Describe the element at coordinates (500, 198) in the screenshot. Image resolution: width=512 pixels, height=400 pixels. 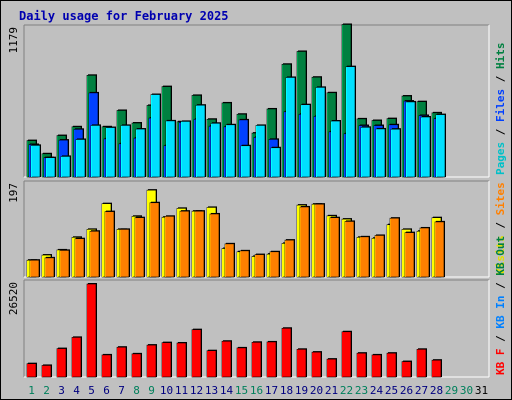
I see `side-legend-part-2: Sites` at that location.